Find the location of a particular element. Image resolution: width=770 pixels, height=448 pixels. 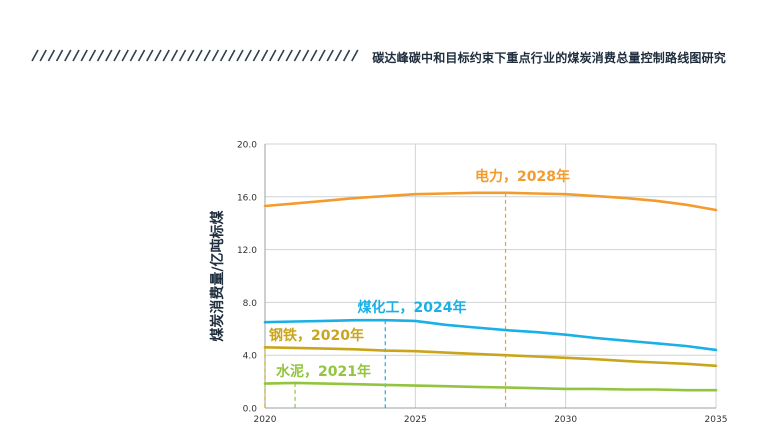

report-title: 碳达峰碳中和目标约束下重点行业的煤炭消费总量控制路线图研究 is located at coordinates (549, 58).